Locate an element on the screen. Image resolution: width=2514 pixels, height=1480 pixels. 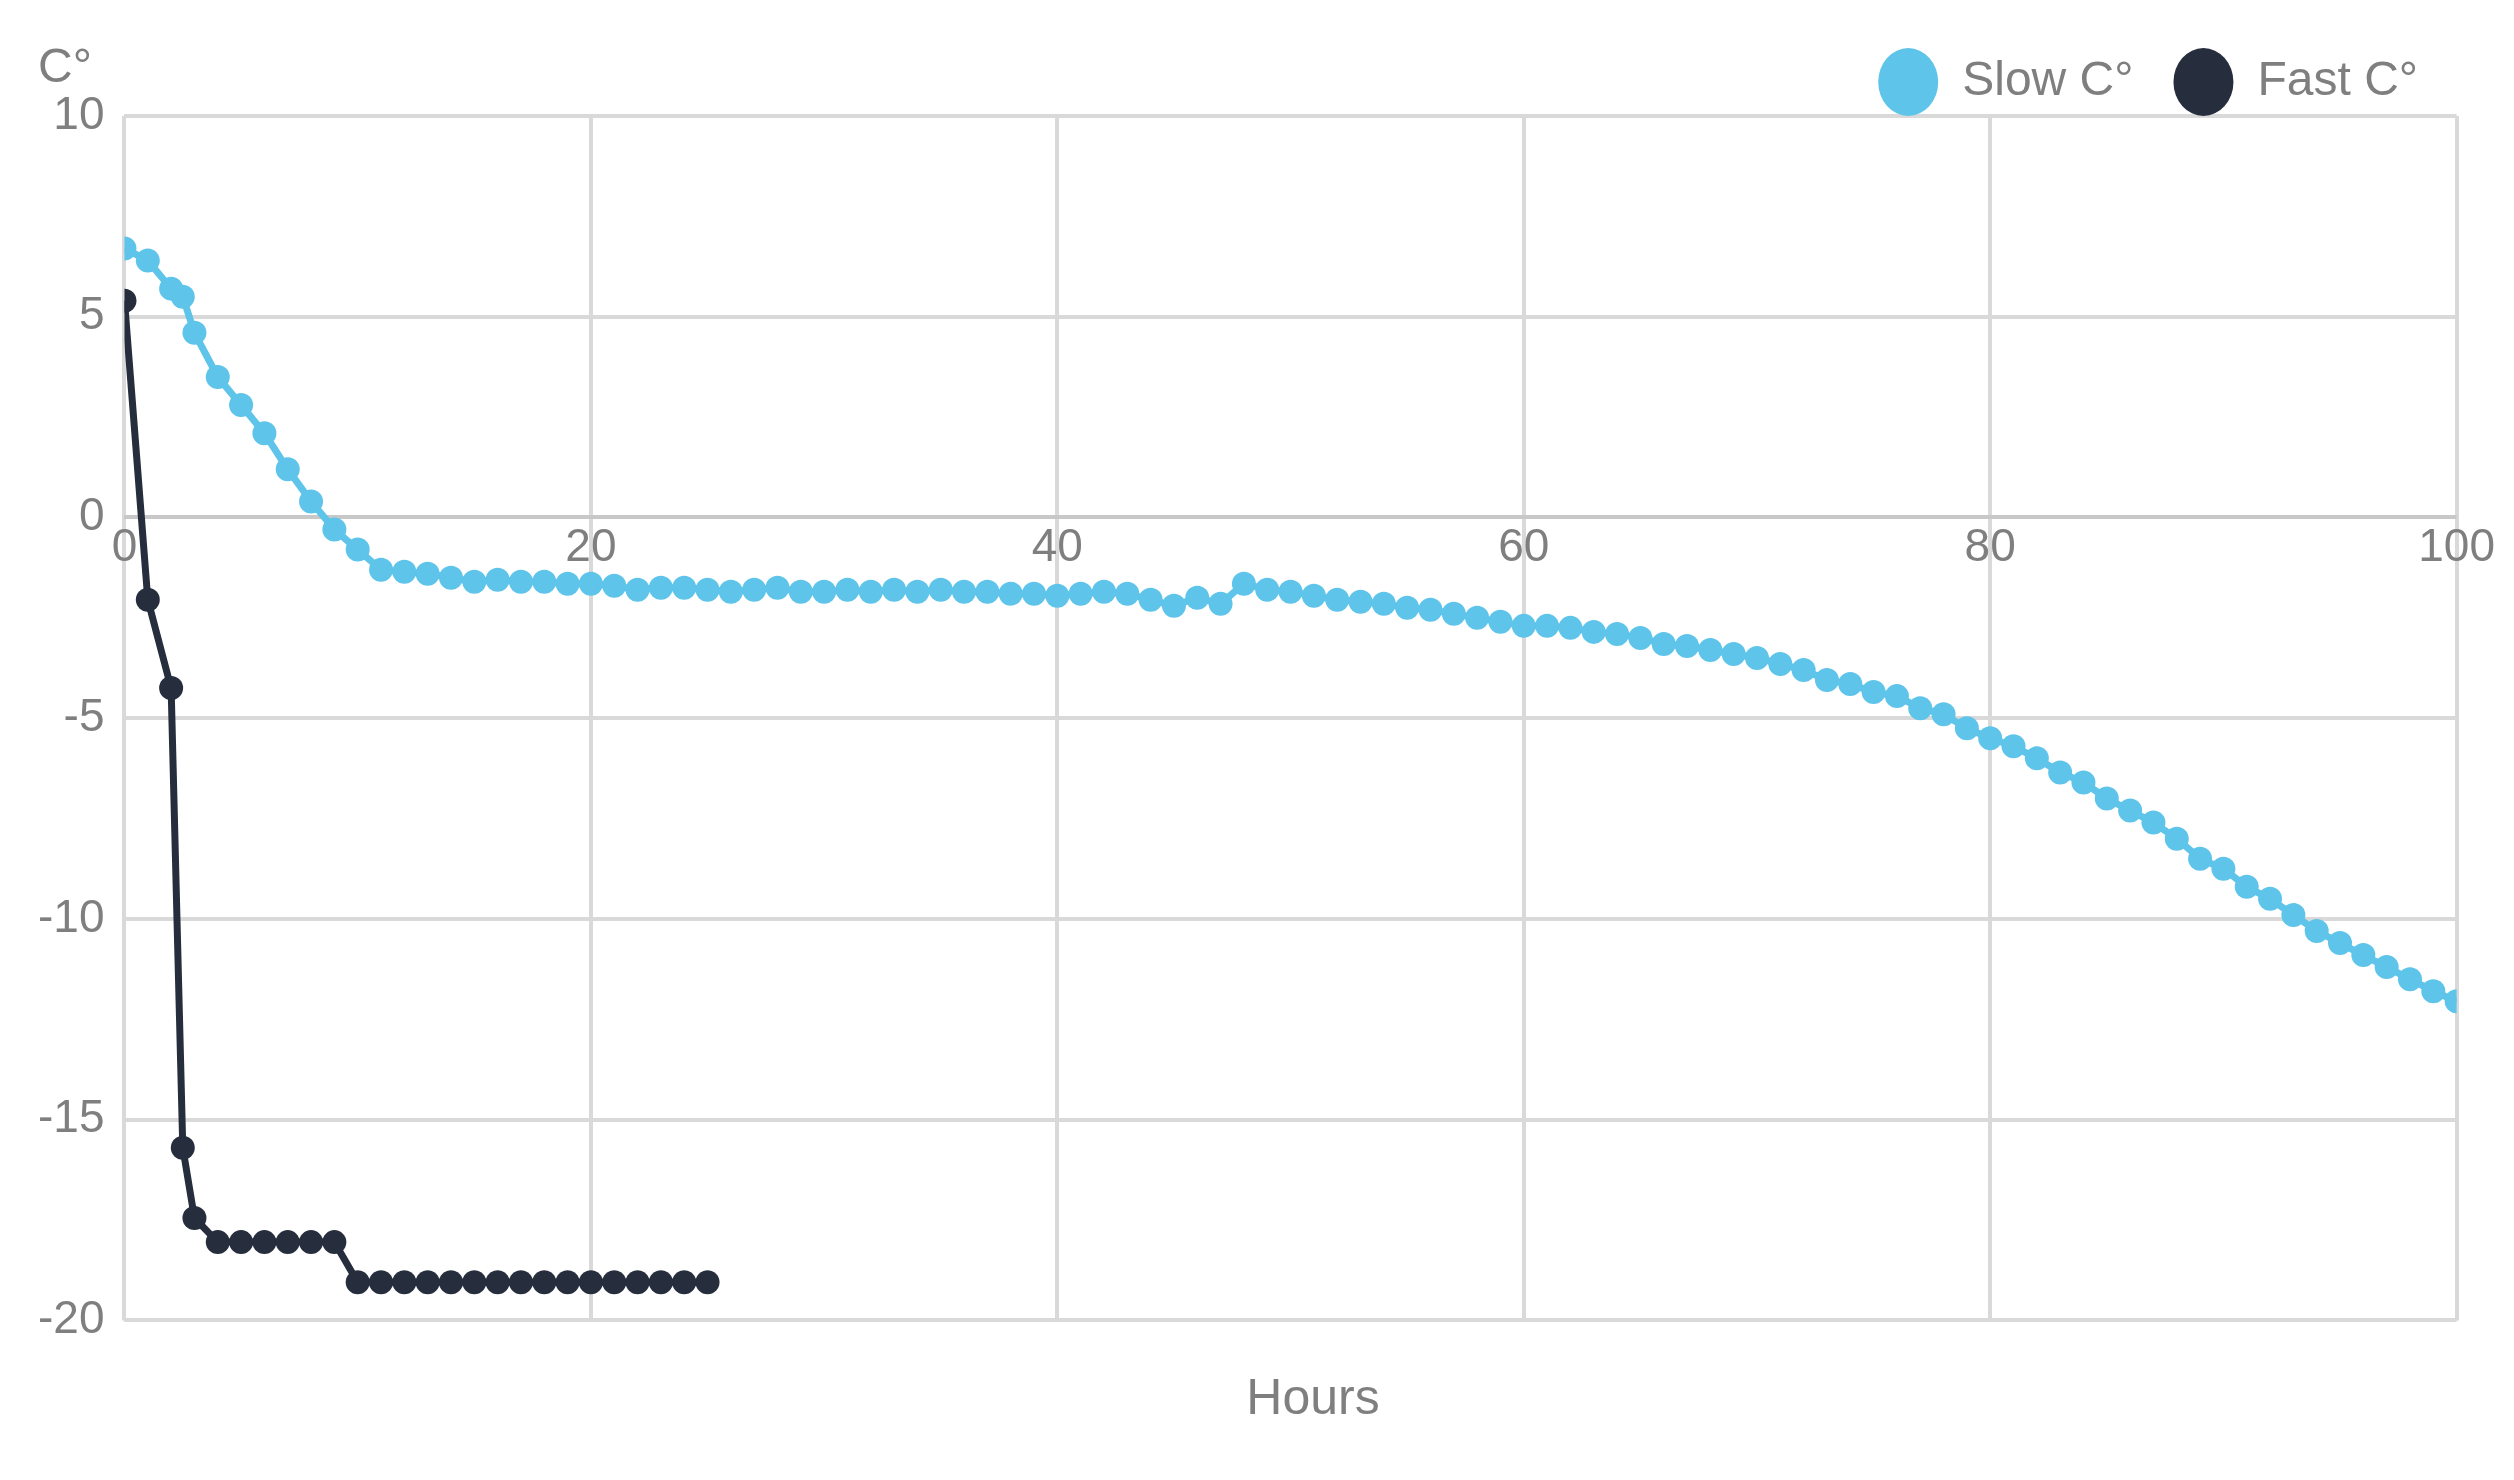
y-tick-label: -5 is located at coordinates (84, 714).